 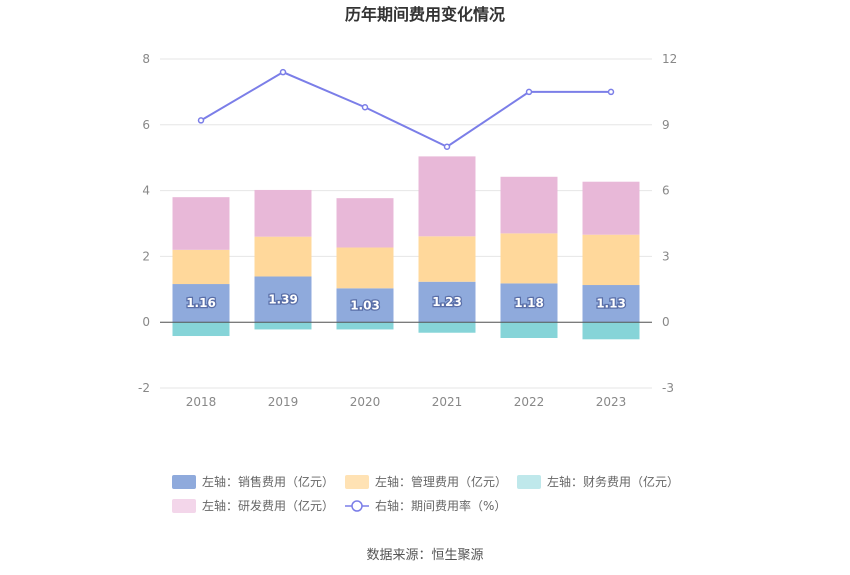 I want to click on left-tick-label: 2, so click(x=146, y=256).